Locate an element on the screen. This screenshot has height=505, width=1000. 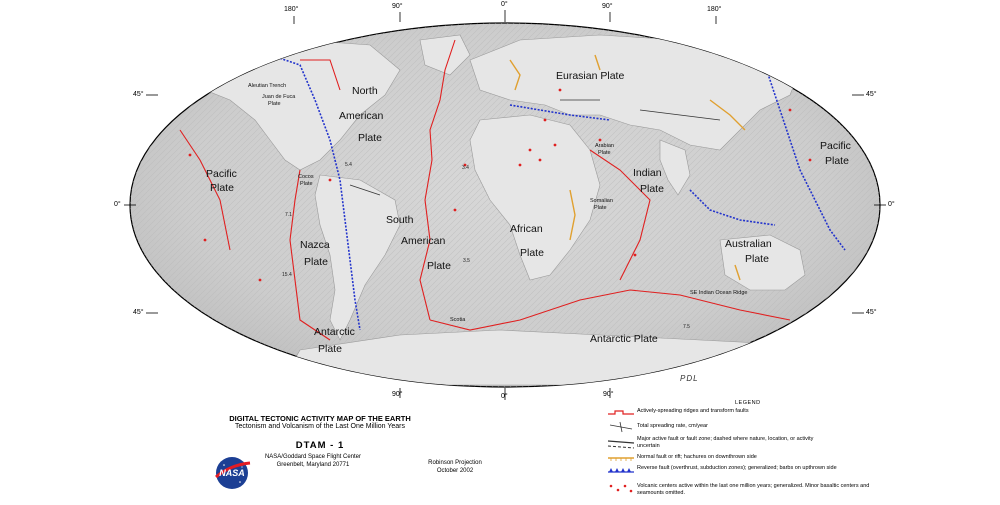
pacific-west-label-1: Pacific is located at coordinates (221, 174).